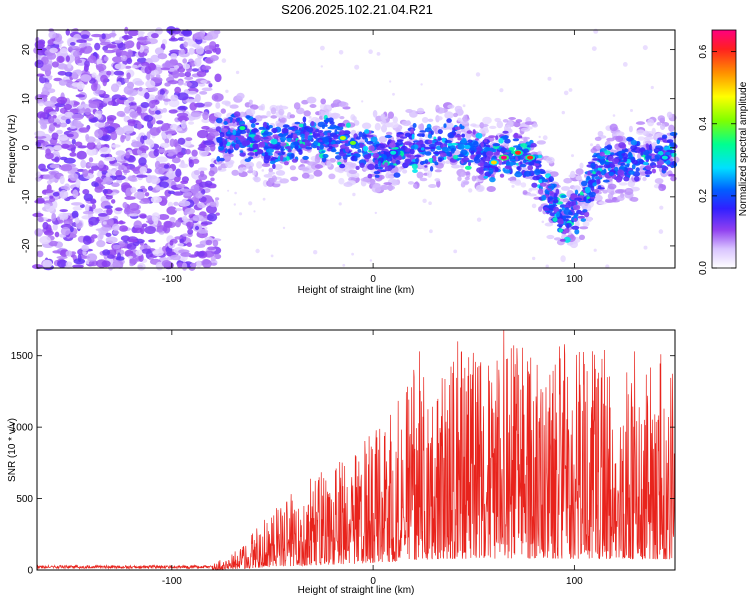 The height and width of the screenshot is (600, 750). I want to click on spectrogram-y-tick-label: 0, so click(26, 148).